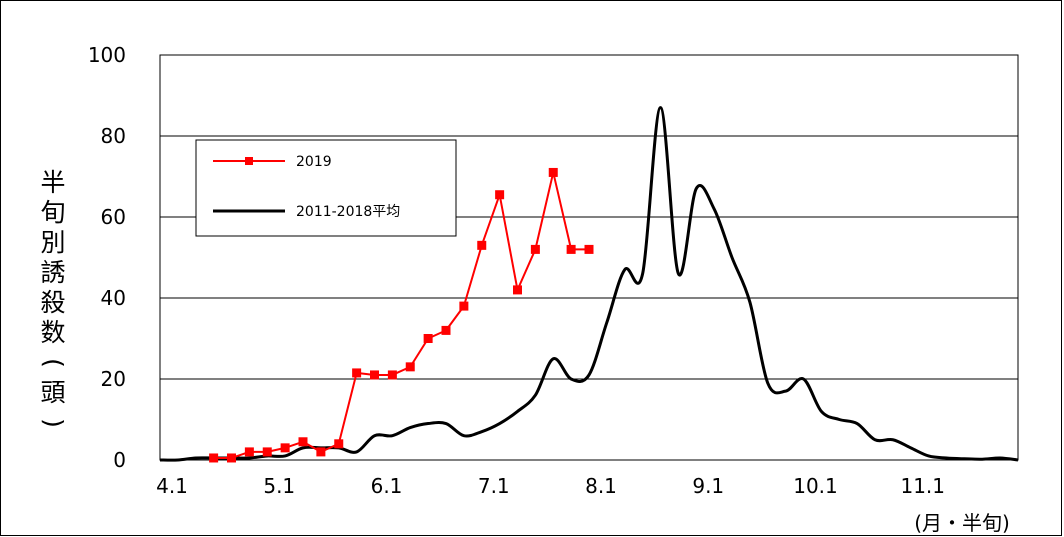 The image size is (1064, 537). Describe the element at coordinates (348, 212) in the screenshot. I see `legend-label-average: 2011-2018平均` at that location.